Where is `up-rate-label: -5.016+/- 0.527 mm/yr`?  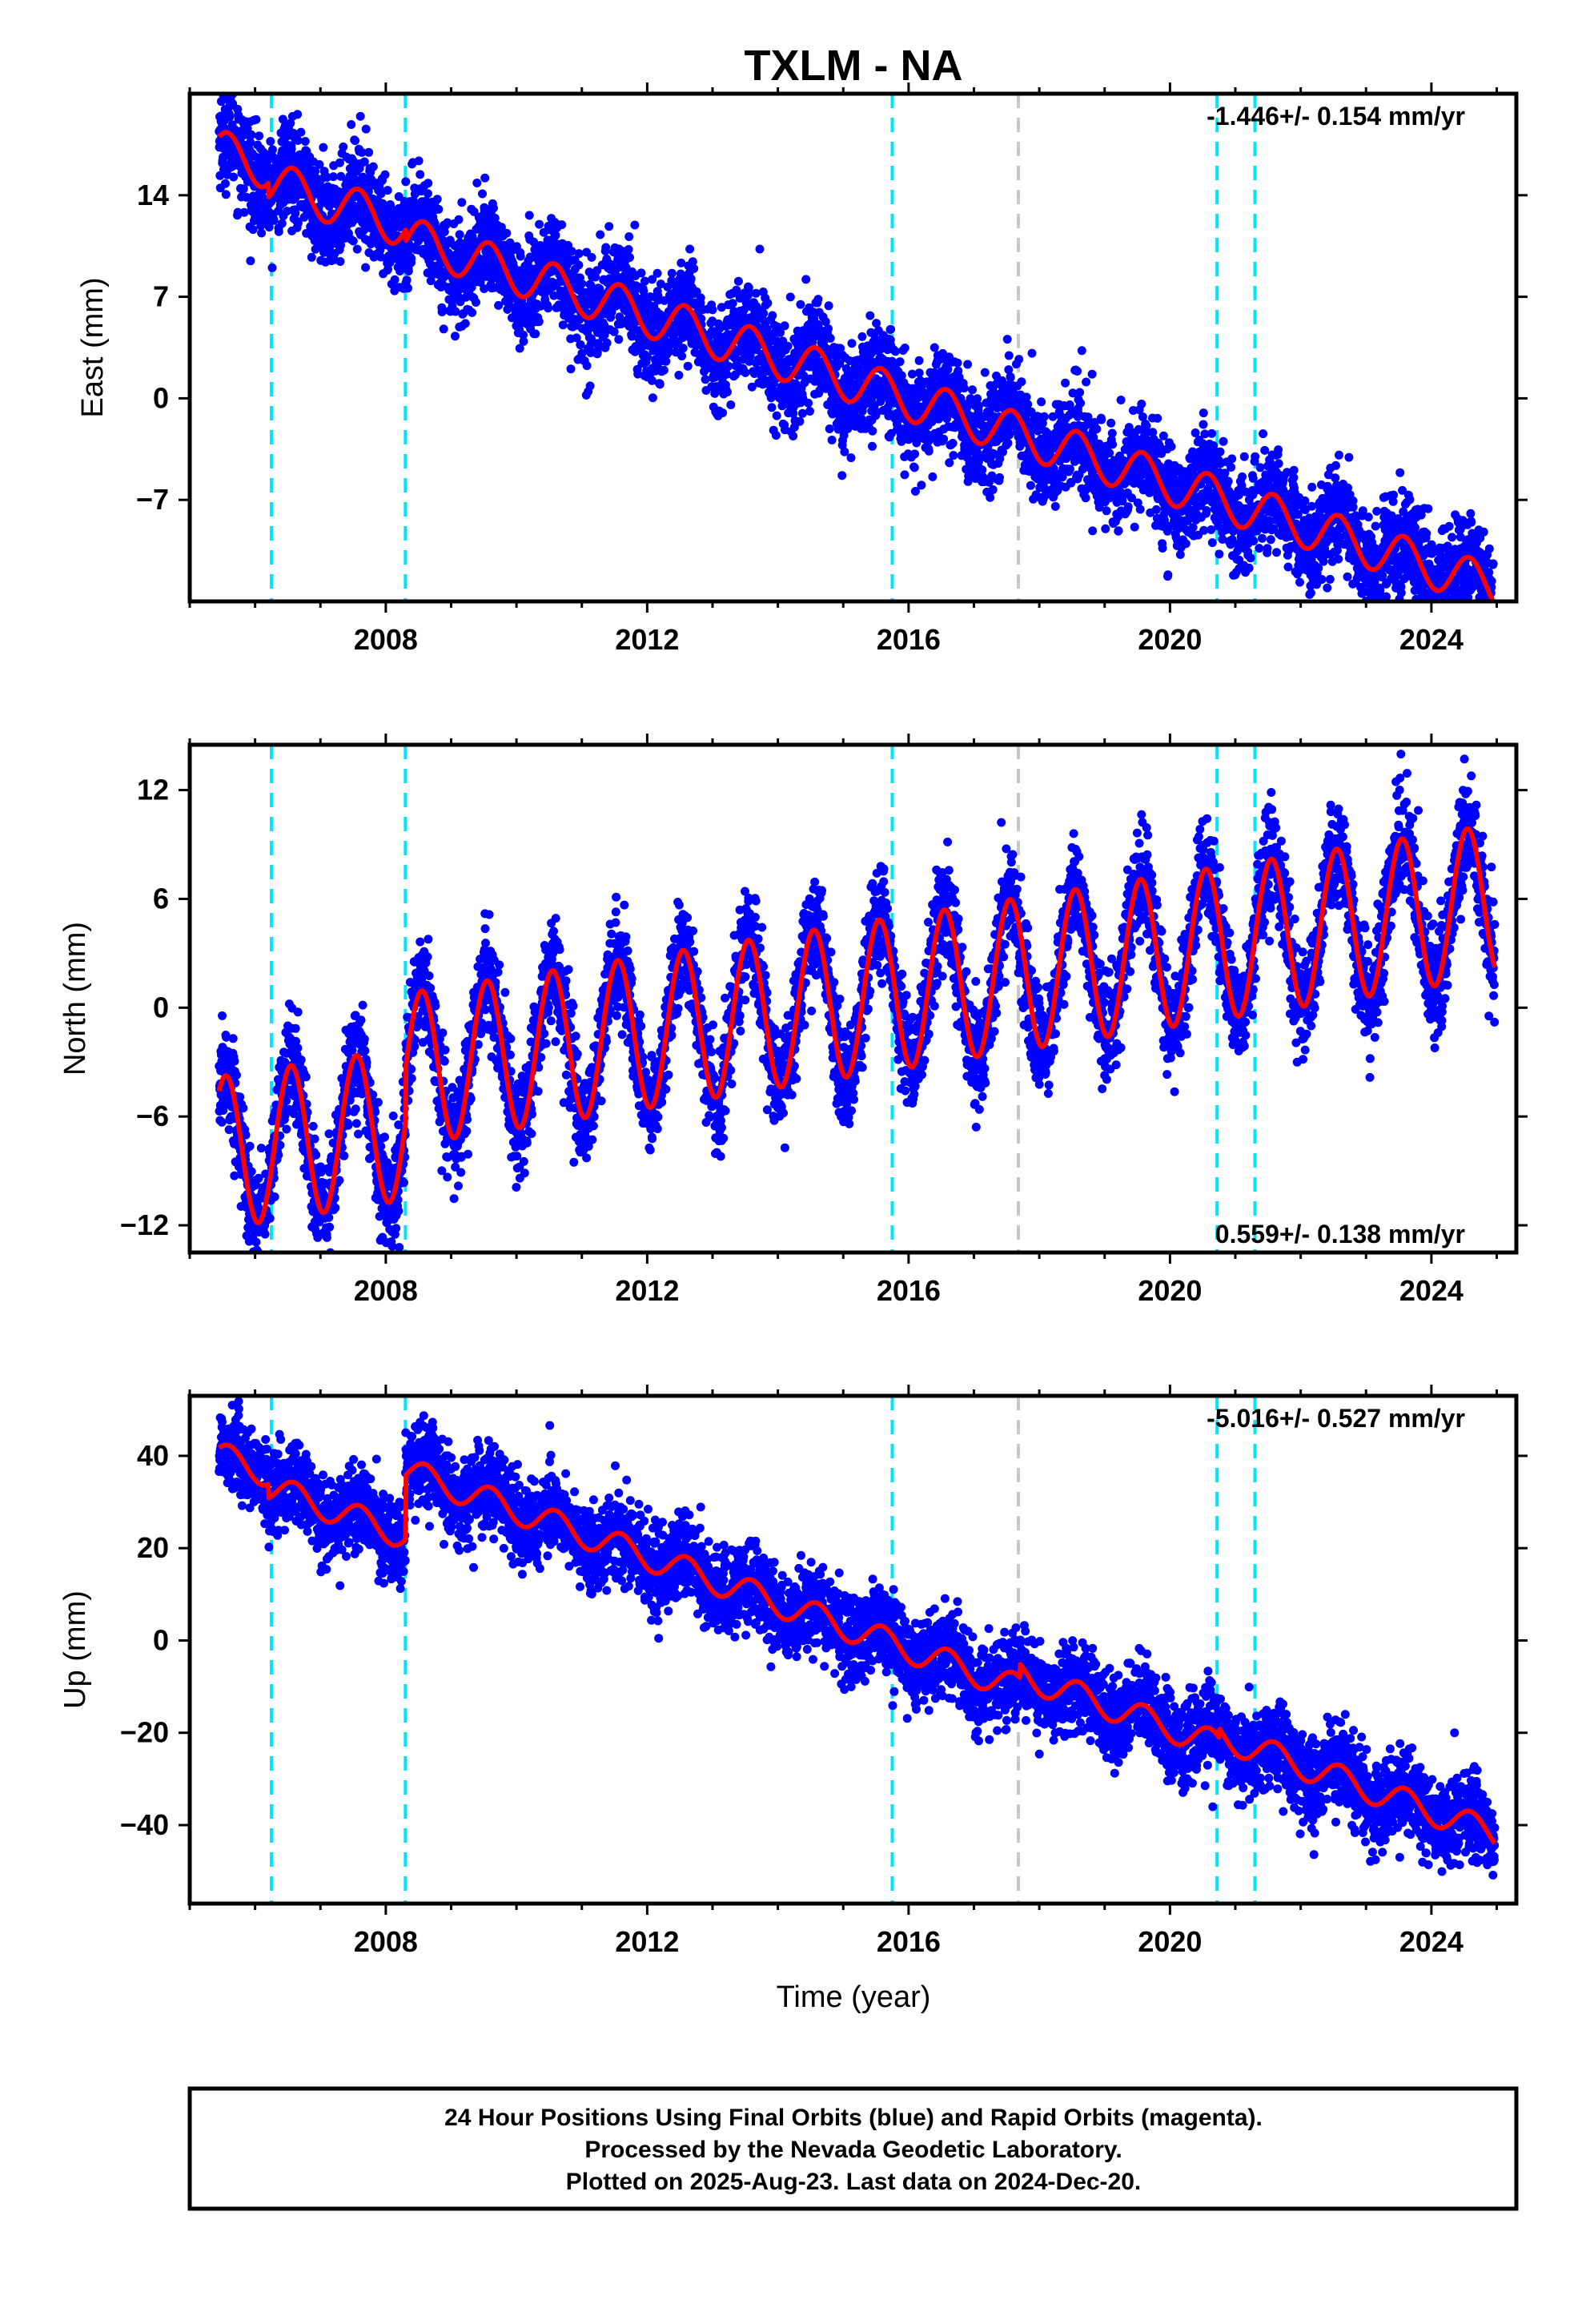 up-rate-label: -5.016+/- 0.527 mm/yr is located at coordinates (1336, 1418).